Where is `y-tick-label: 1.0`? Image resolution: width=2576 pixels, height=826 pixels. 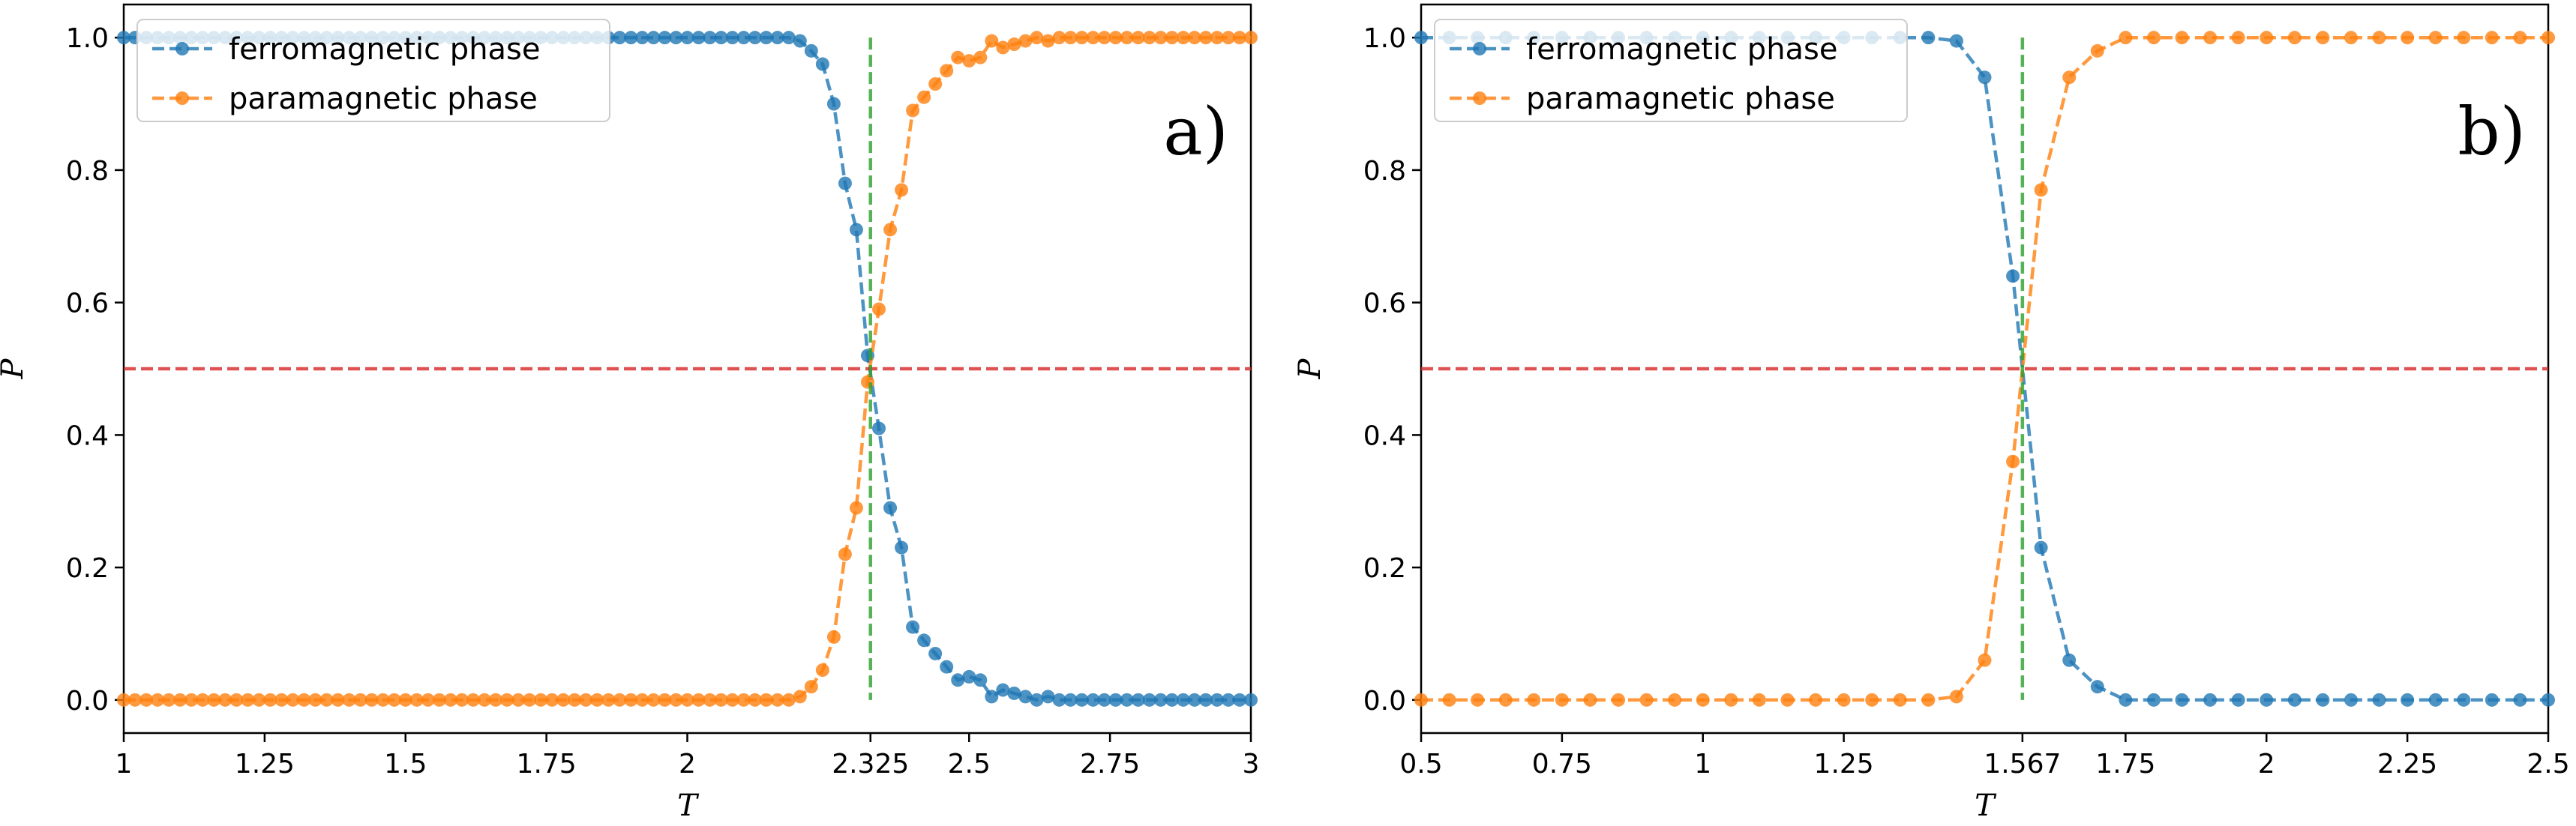 y-tick-label: 1.0 is located at coordinates (88, 38).